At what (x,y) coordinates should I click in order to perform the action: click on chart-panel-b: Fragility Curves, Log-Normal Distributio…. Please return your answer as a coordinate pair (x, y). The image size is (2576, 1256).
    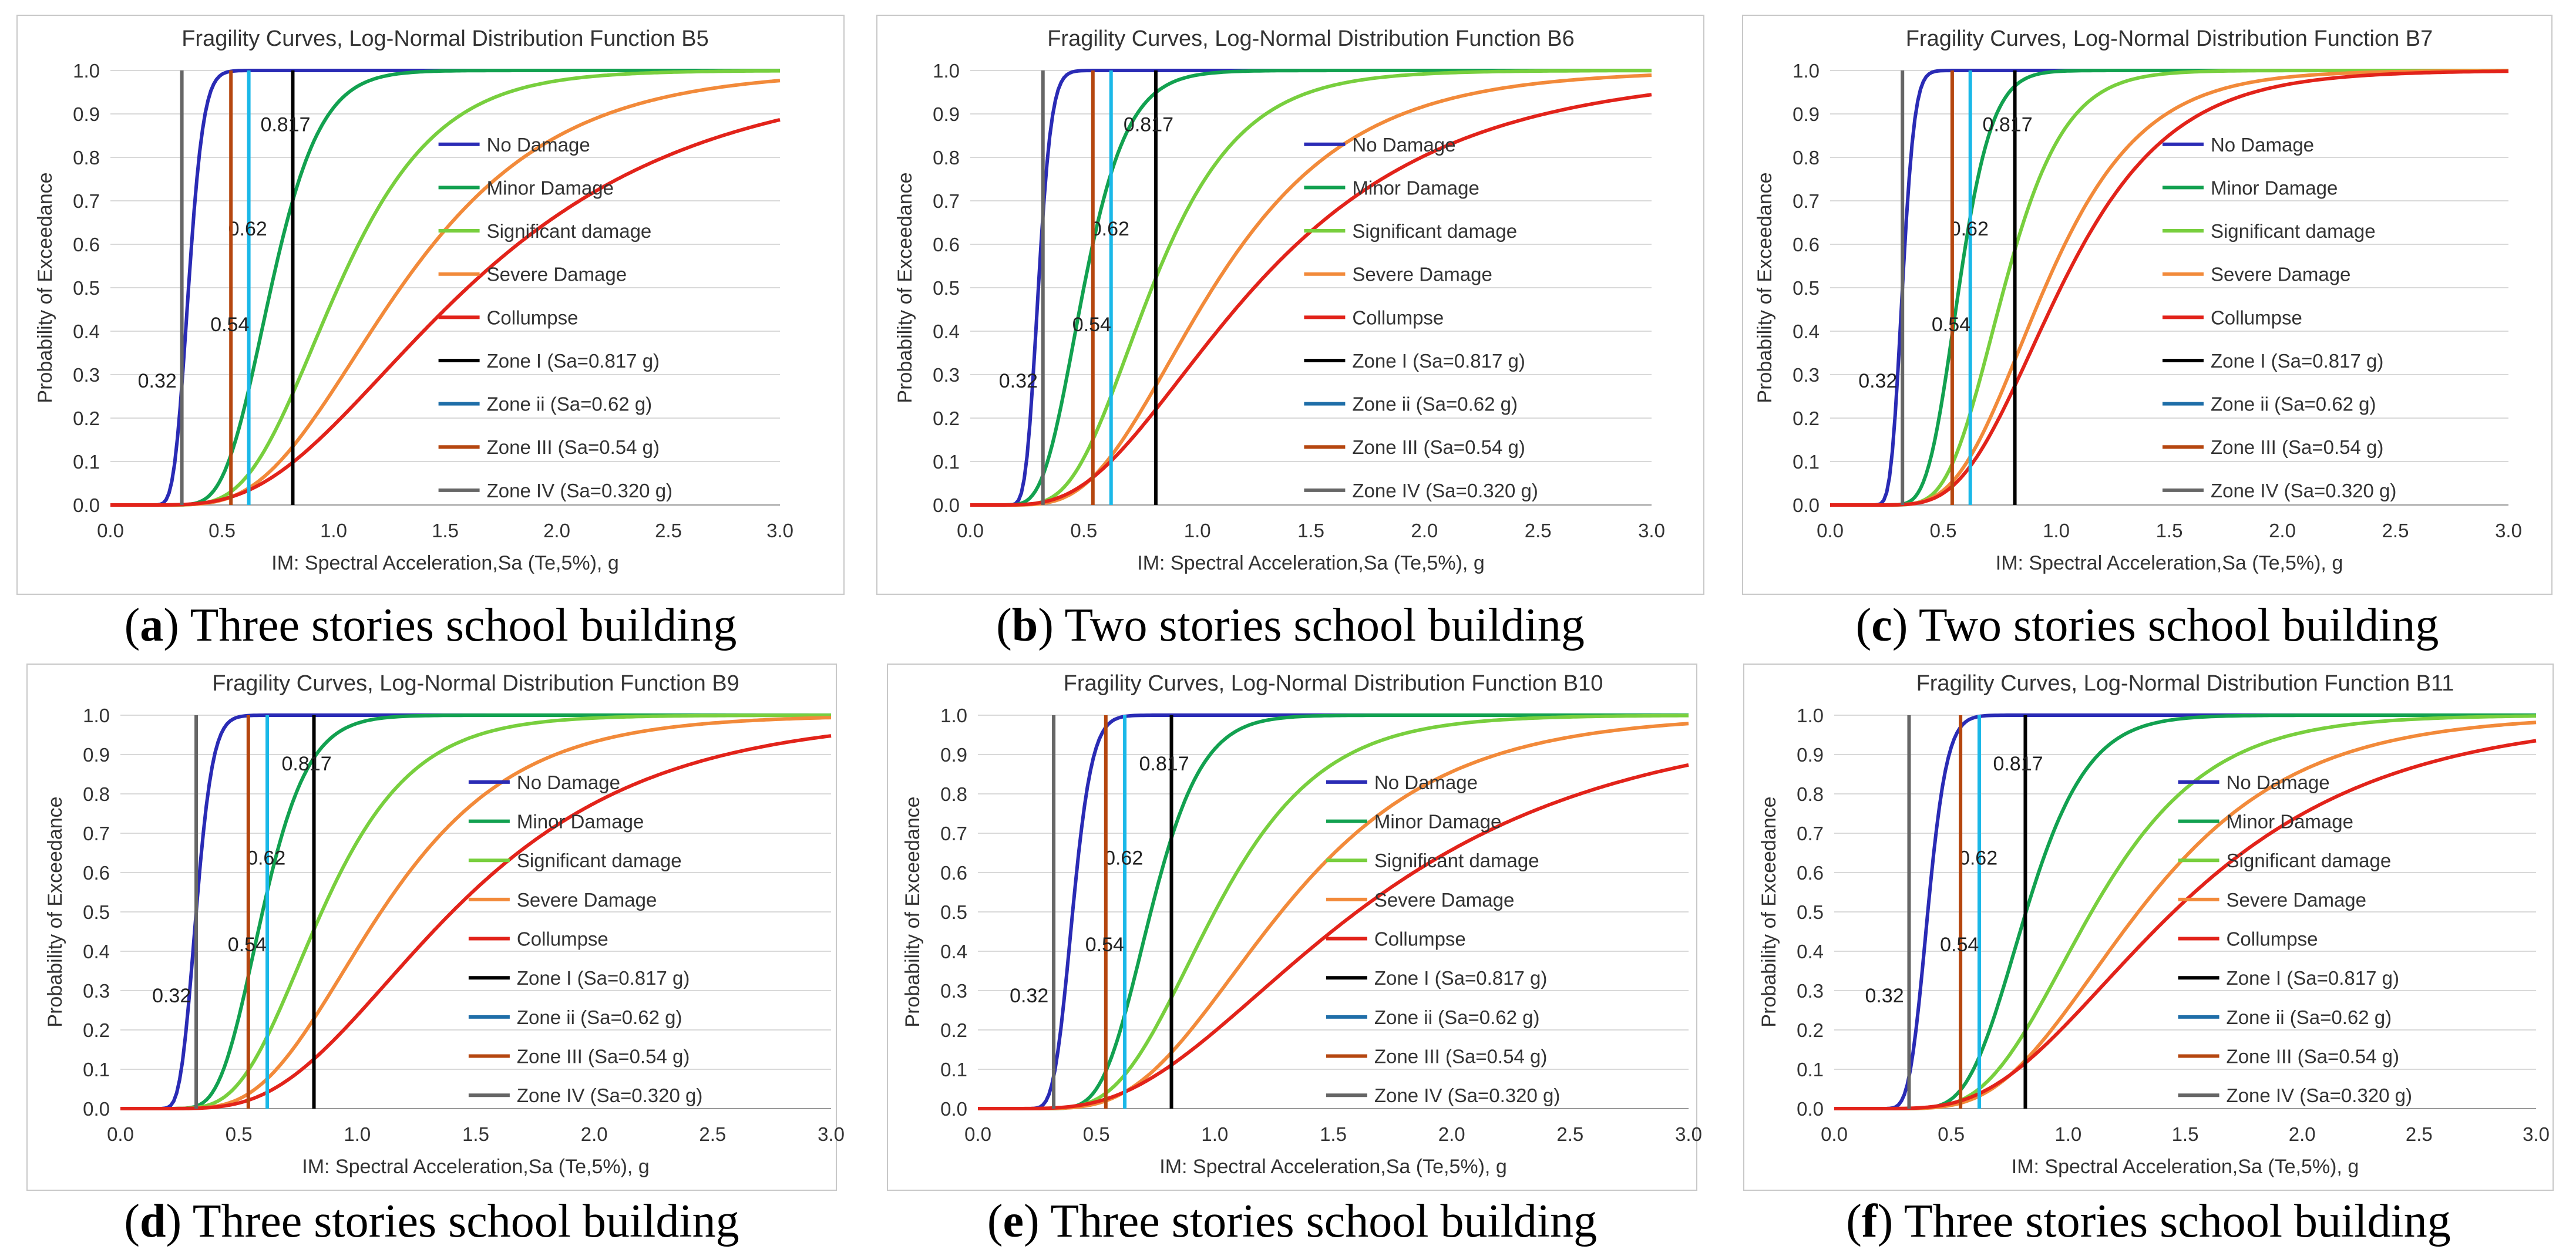
    Looking at the image, I should click on (1290, 305).